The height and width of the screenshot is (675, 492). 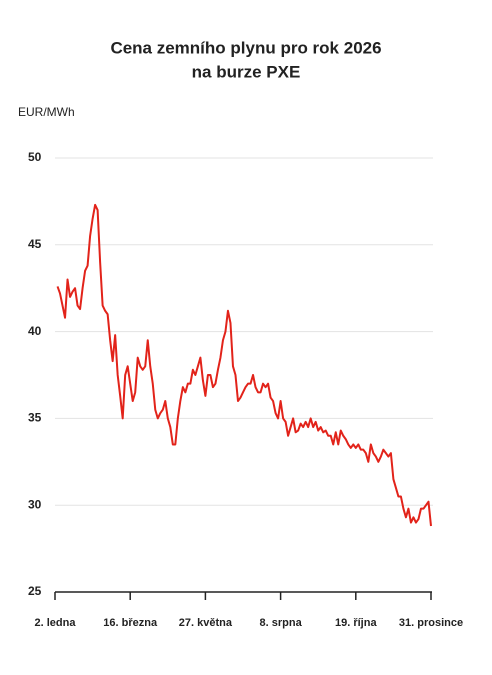 What do you see at coordinates (35, 418) in the screenshot?
I see `y-tick-label: 35` at bounding box center [35, 418].